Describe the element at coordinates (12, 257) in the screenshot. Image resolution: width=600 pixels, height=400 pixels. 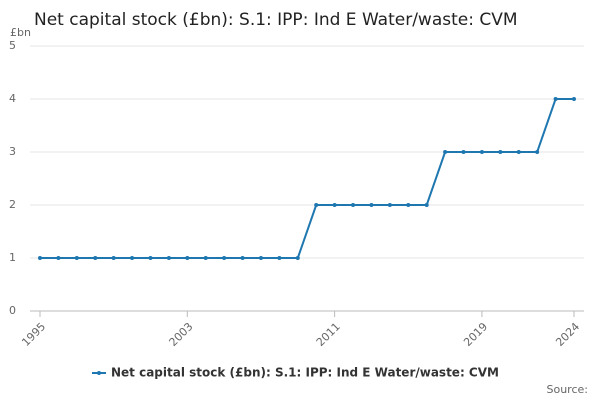
I see `y-tick-label: 1` at that location.